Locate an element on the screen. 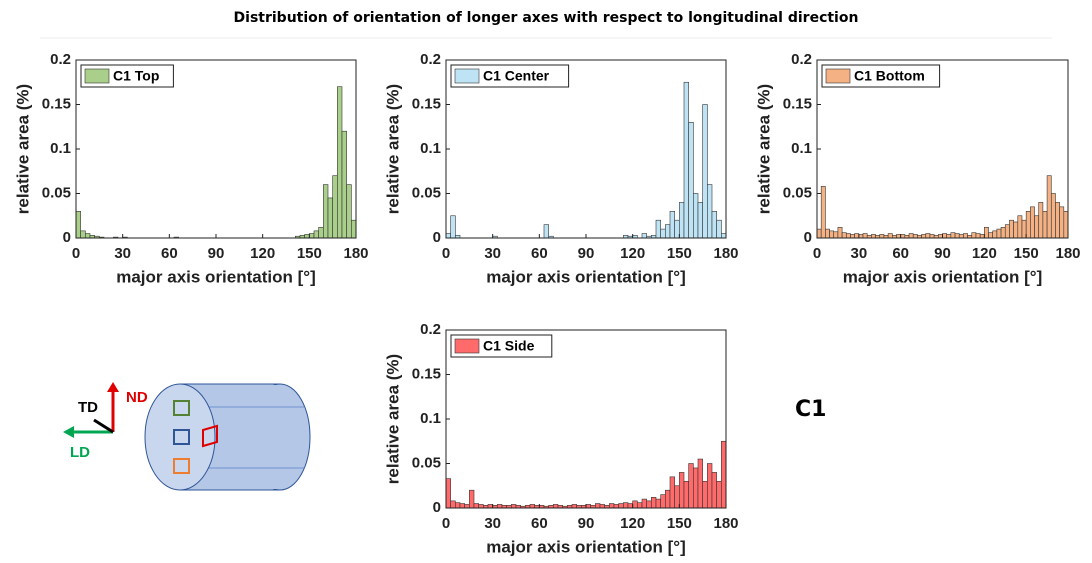  td-arrow is located at coordinates (103, 426).